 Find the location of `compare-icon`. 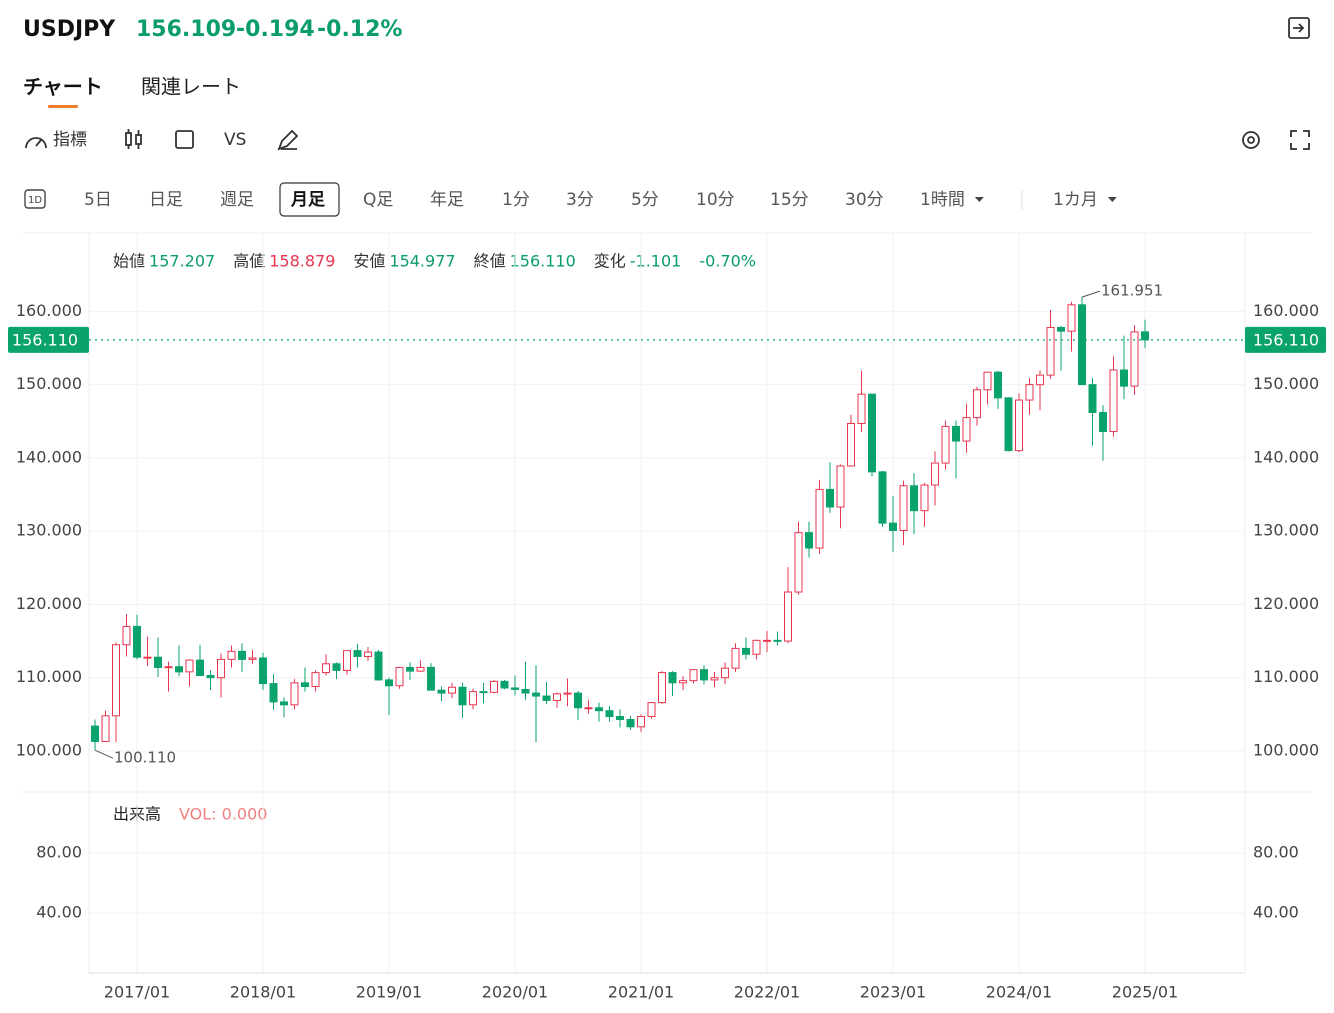

compare-icon is located at coordinates (184, 139).